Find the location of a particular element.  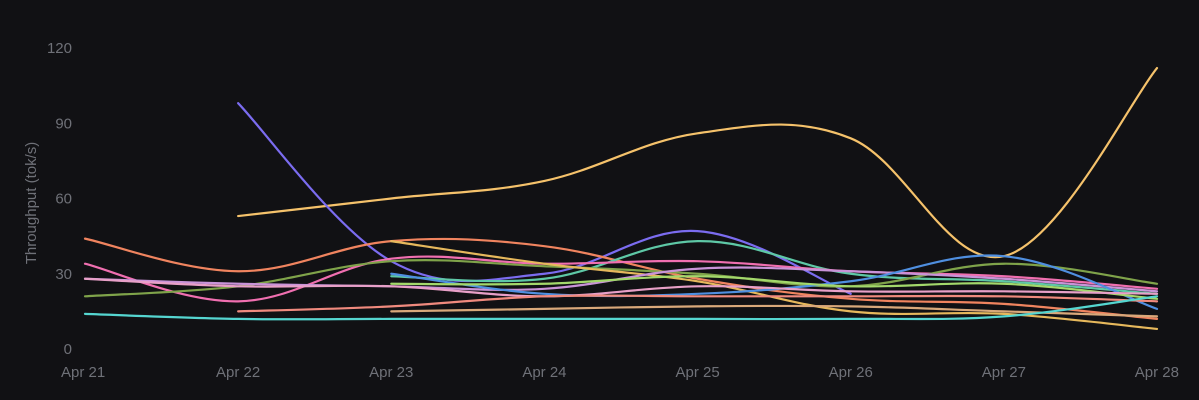

x-tick-label: Apr 22 is located at coordinates (238, 372).